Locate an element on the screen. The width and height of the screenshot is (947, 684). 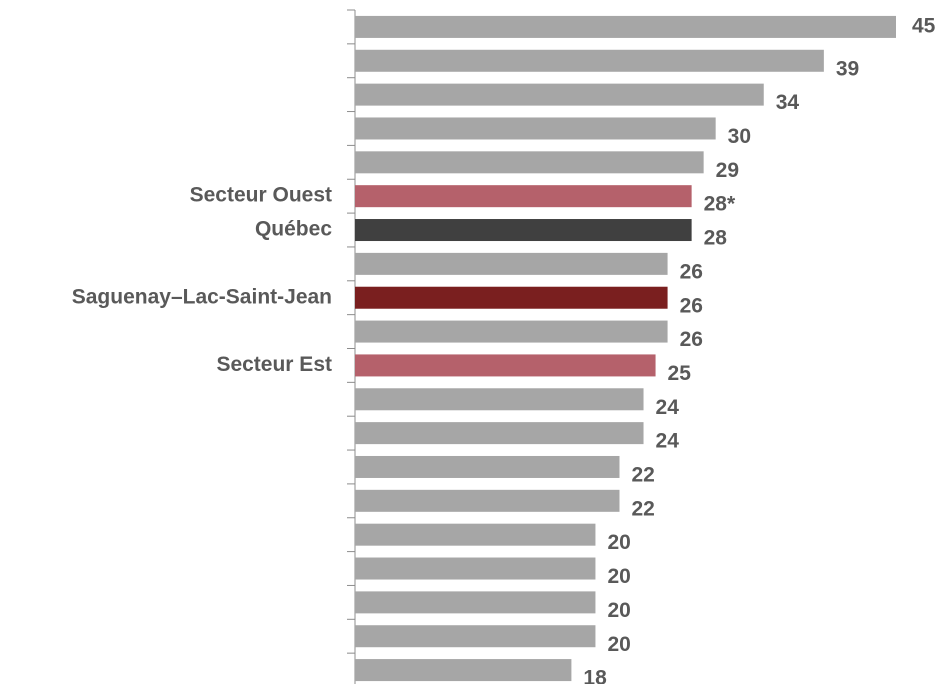
value-label: 30 is located at coordinates (739, 136).